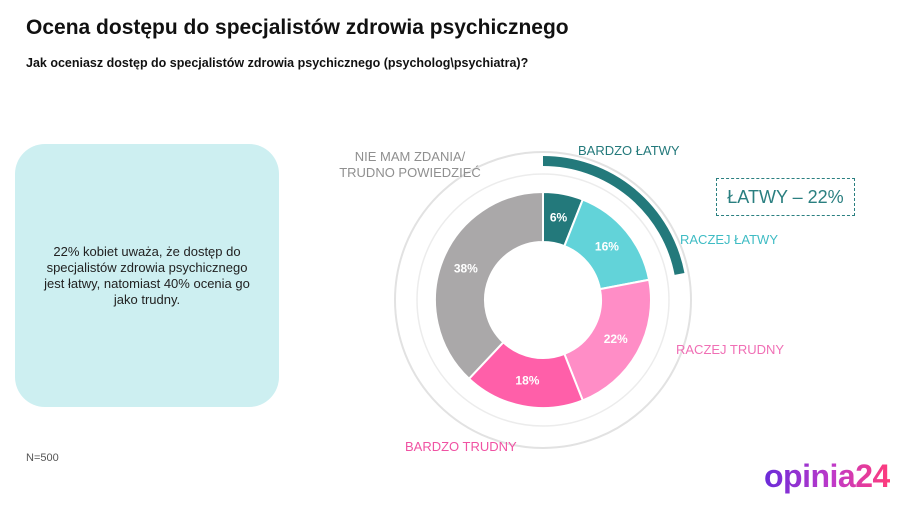 The width and height of the screenshot is (922, 512). What do you see at coordinates (616, 339) in the screenshot?
I see `value-label: 22%` at bounding box center [616, 339].